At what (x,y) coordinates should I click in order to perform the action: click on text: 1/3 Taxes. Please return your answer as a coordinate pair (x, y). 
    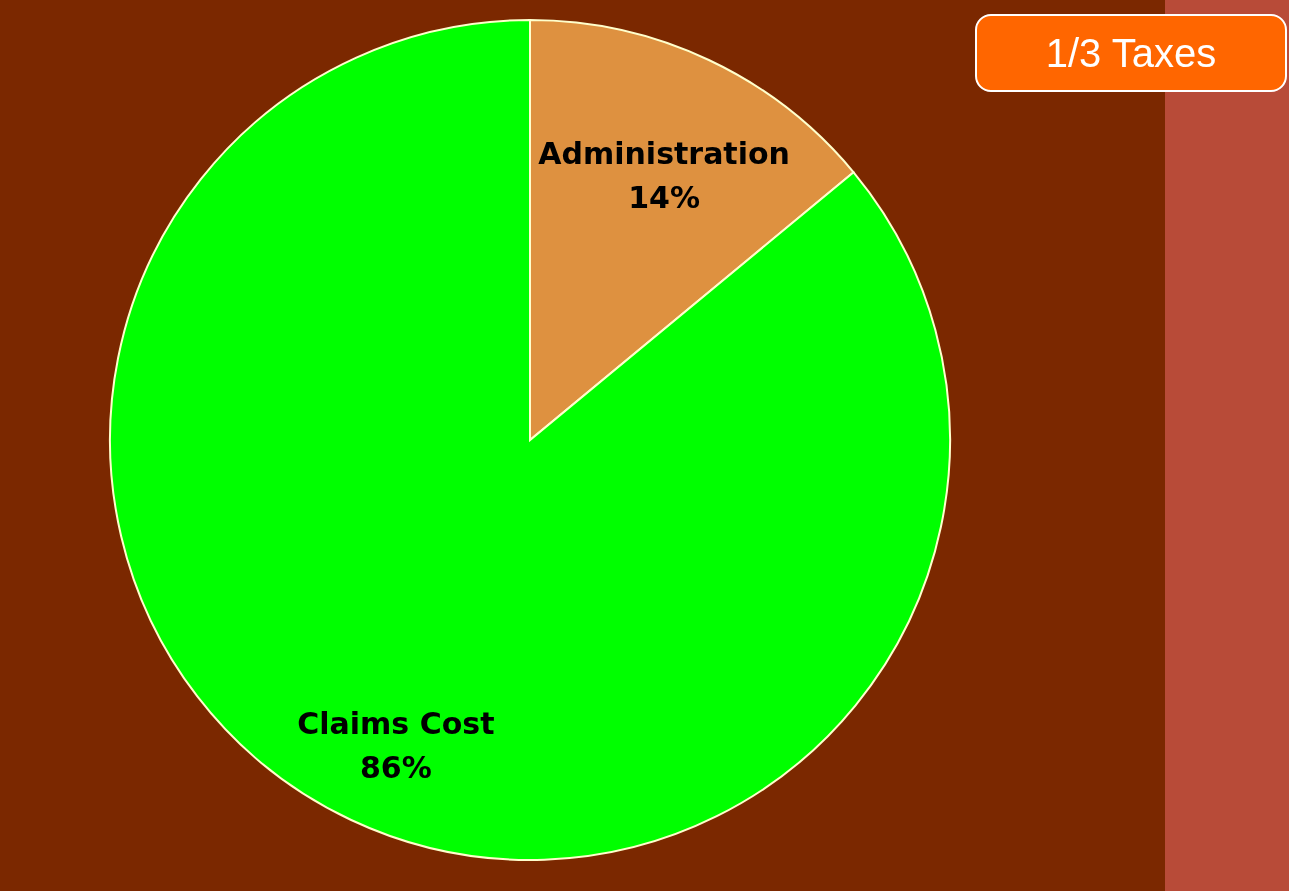
    Looking at the image, I should click on (1131, 53).